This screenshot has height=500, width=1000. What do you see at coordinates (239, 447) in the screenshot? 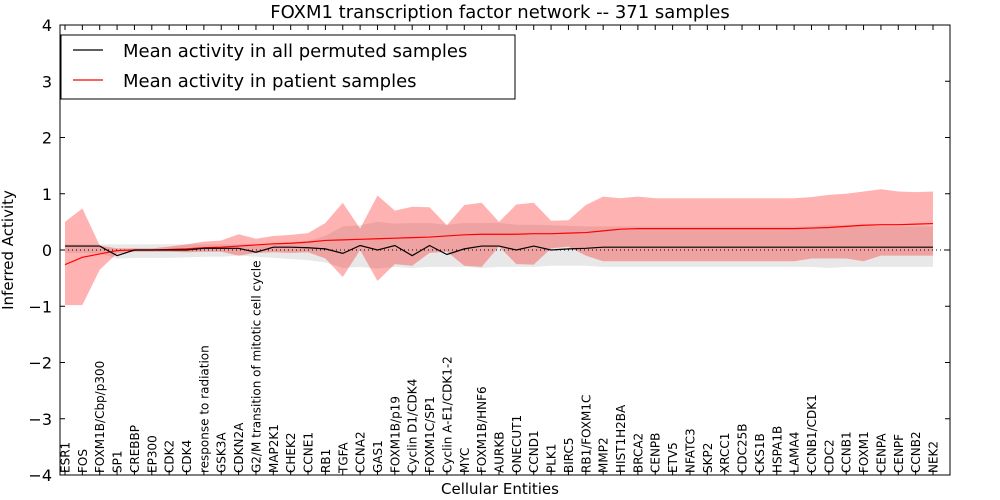
I see `x-tick-label-cdkn2a: CDKN2A` at bounding box center [239, 447].